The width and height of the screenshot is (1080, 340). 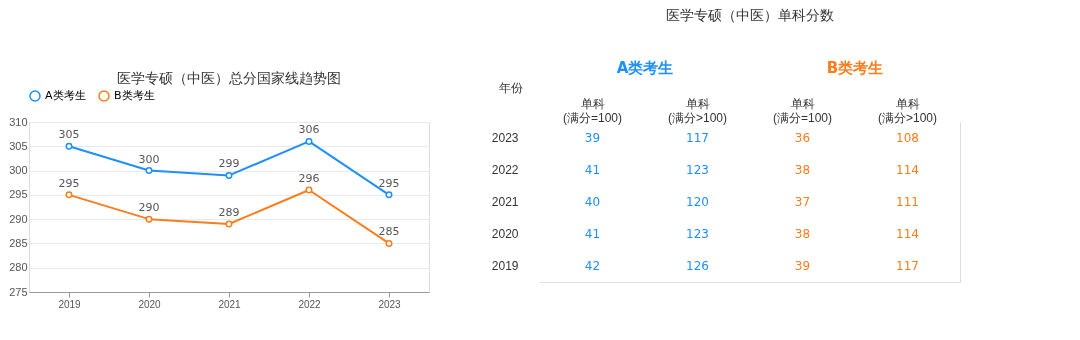 I want to click on x-tick-label: 2022, so click(x=310, y=304).